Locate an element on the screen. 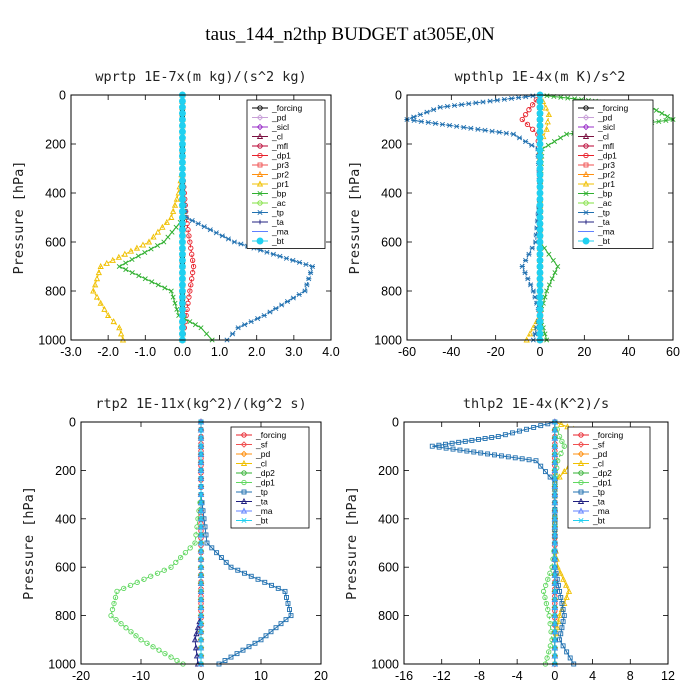 The height and width of the screenshot is (700, 700). y-tick-label: 600 is located at coordinates (388, 568).